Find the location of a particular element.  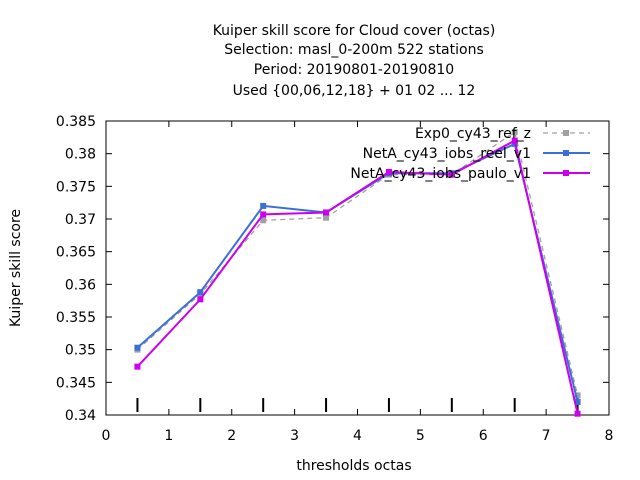

y-tick-label: 0.36 is located at coordinates (80, 285).